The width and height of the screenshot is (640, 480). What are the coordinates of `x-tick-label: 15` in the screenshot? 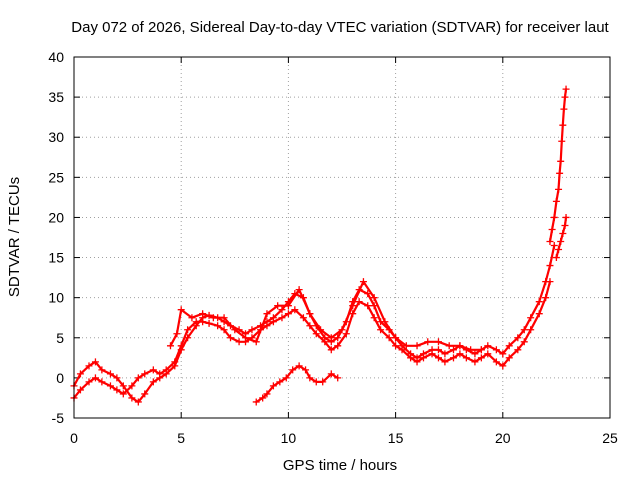 It's located at (396, 438).